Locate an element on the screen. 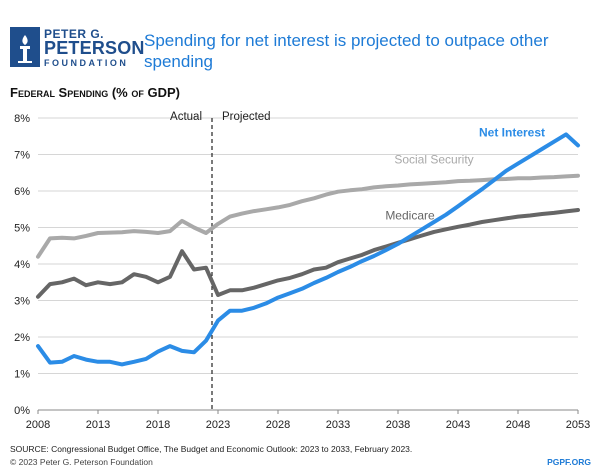 The height and width of the screenshot is (472, 605). x-tick-label: 2023 is located at coordinates (218, 425).